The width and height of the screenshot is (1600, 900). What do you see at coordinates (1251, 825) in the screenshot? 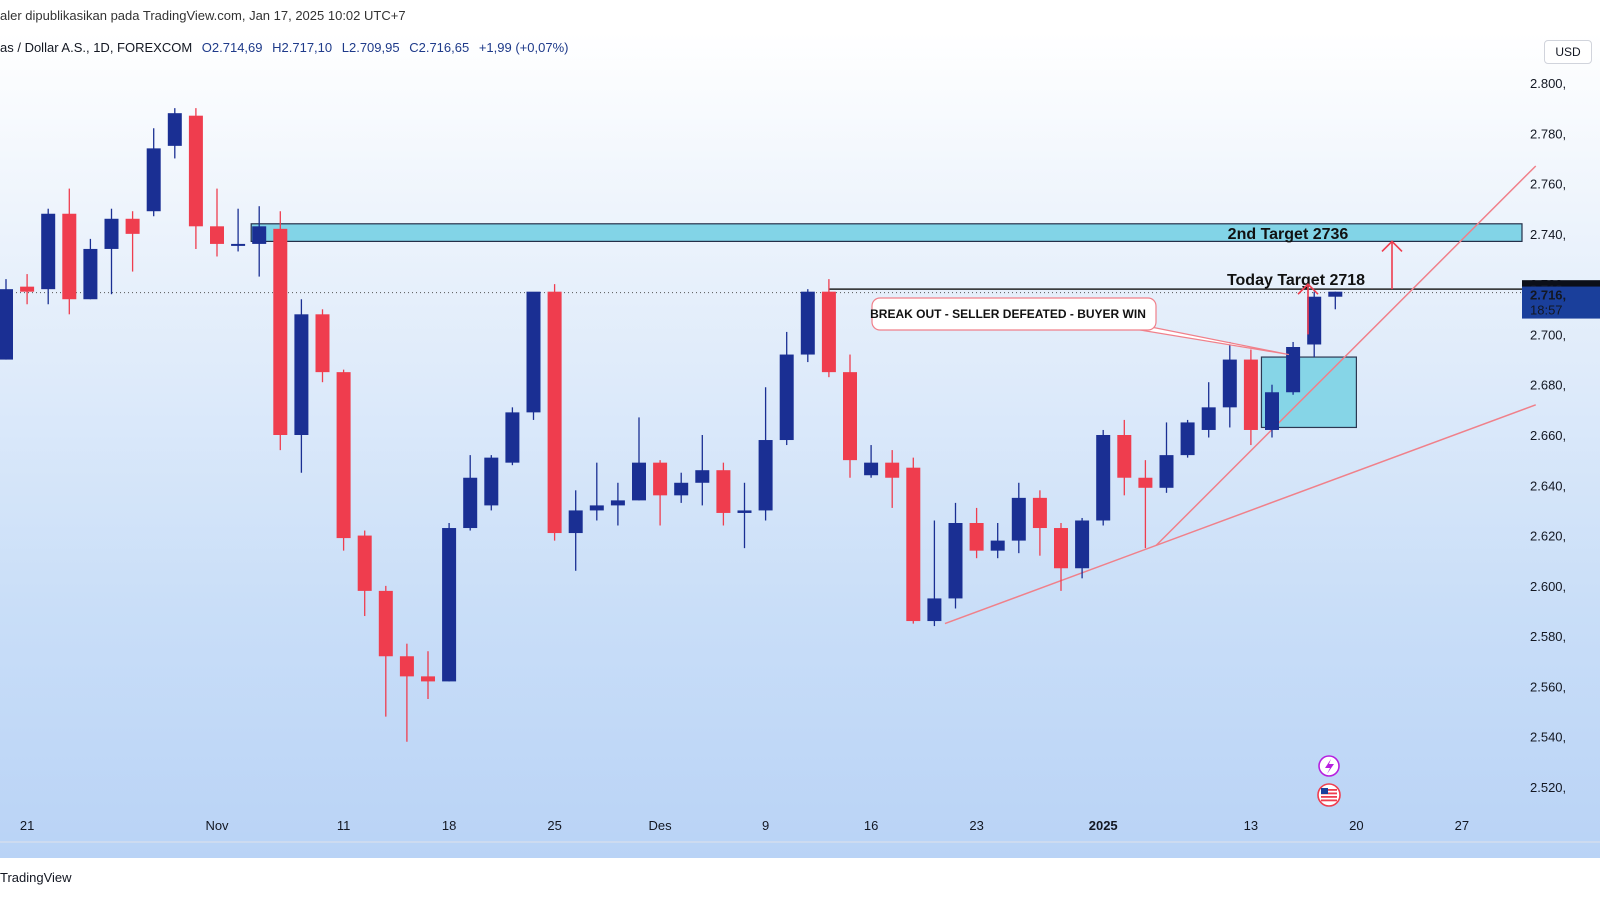
I see `time-axis-tick: 13` at bounding box center [1251, 825].